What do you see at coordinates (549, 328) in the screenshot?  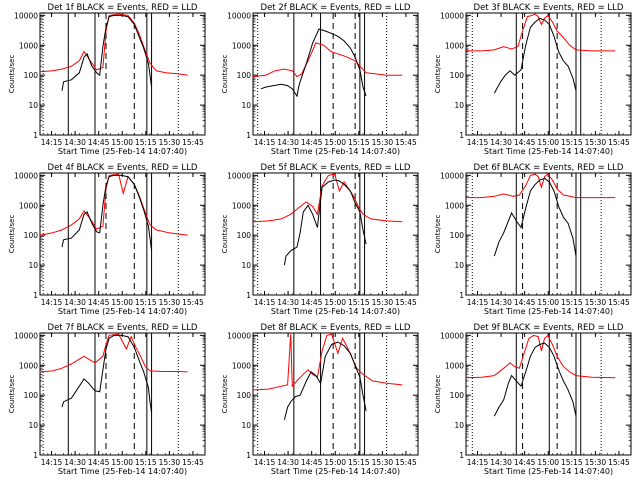 I see `panel-title: Det 9f BLACK = Events, RED = LLD` at bounding box center [549, 328].